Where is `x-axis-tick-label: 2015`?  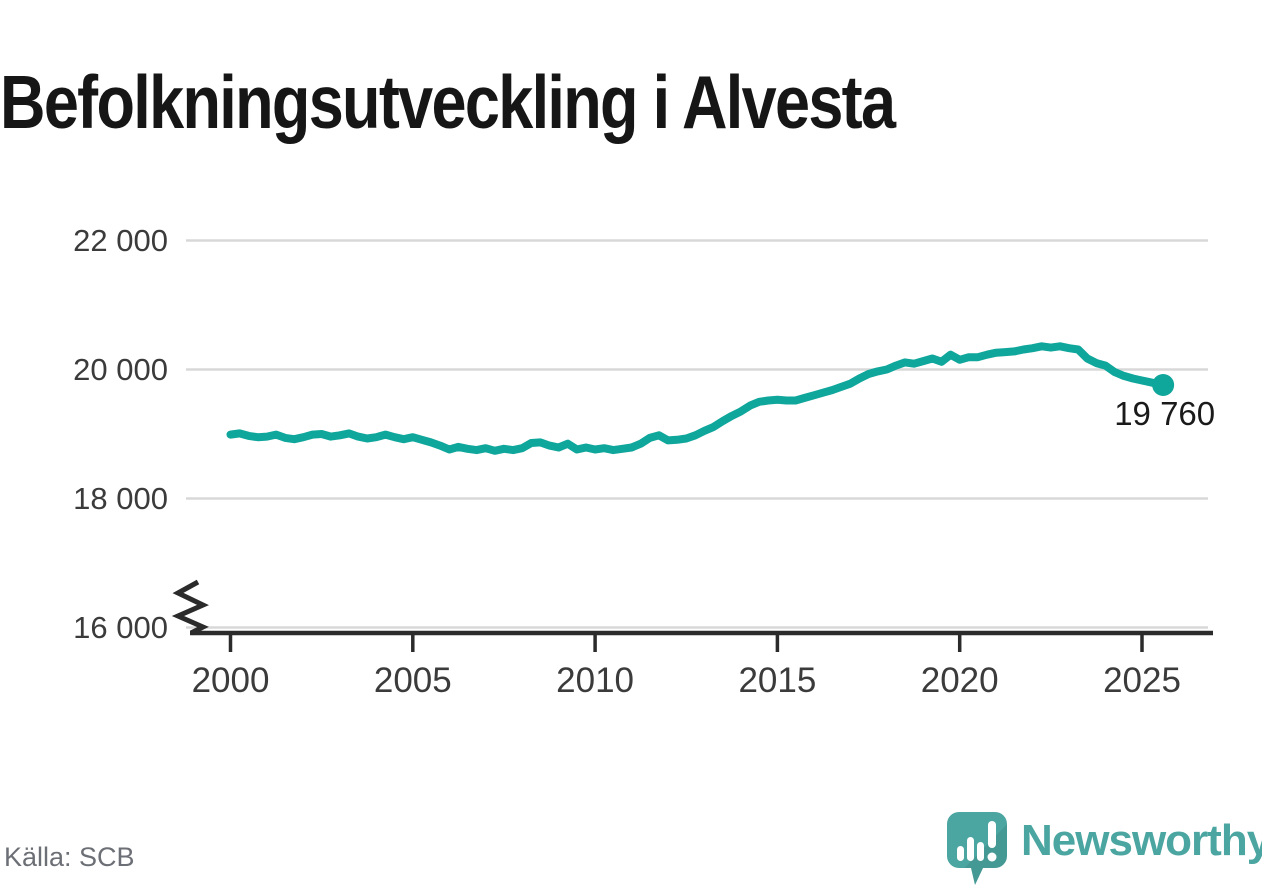
x-axis-tick-label: 2015 is located at coordinates (777, 680).